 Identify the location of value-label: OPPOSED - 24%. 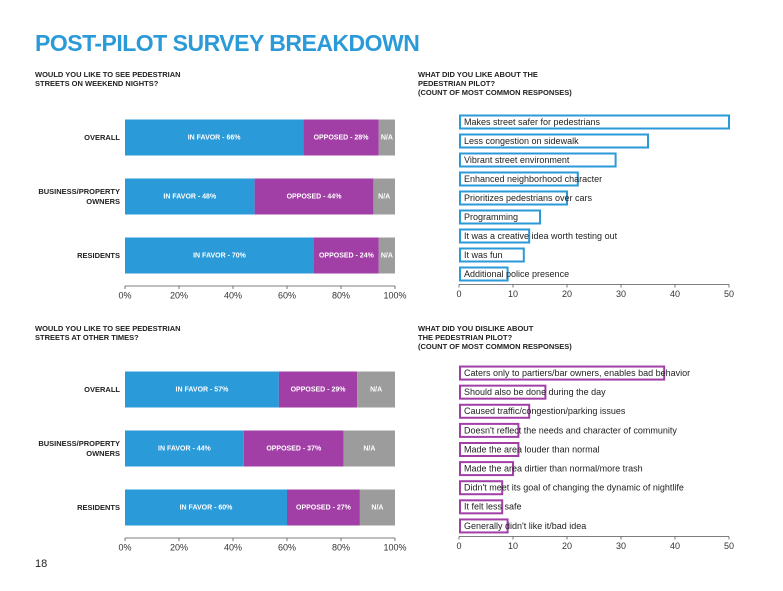
(347, 255).